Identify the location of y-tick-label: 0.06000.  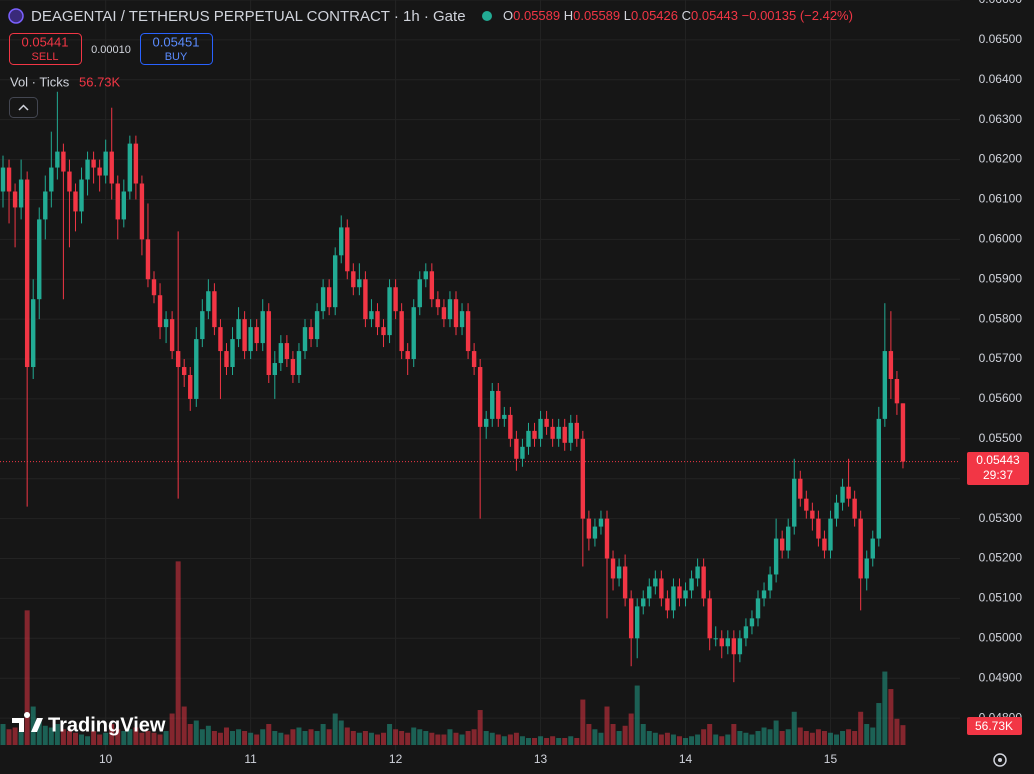
(1001, 239).